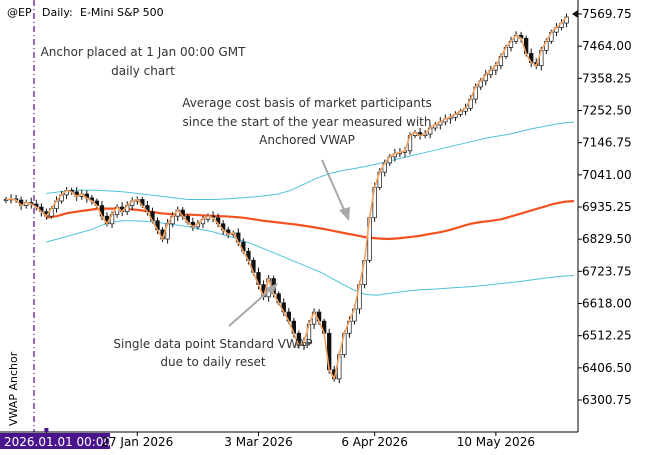 The height and width of the screenshot is (455, 650). Describe the element at coordinates (607, 239) in the screenshot. I see `price-tick-label: 6829.50` at that location.